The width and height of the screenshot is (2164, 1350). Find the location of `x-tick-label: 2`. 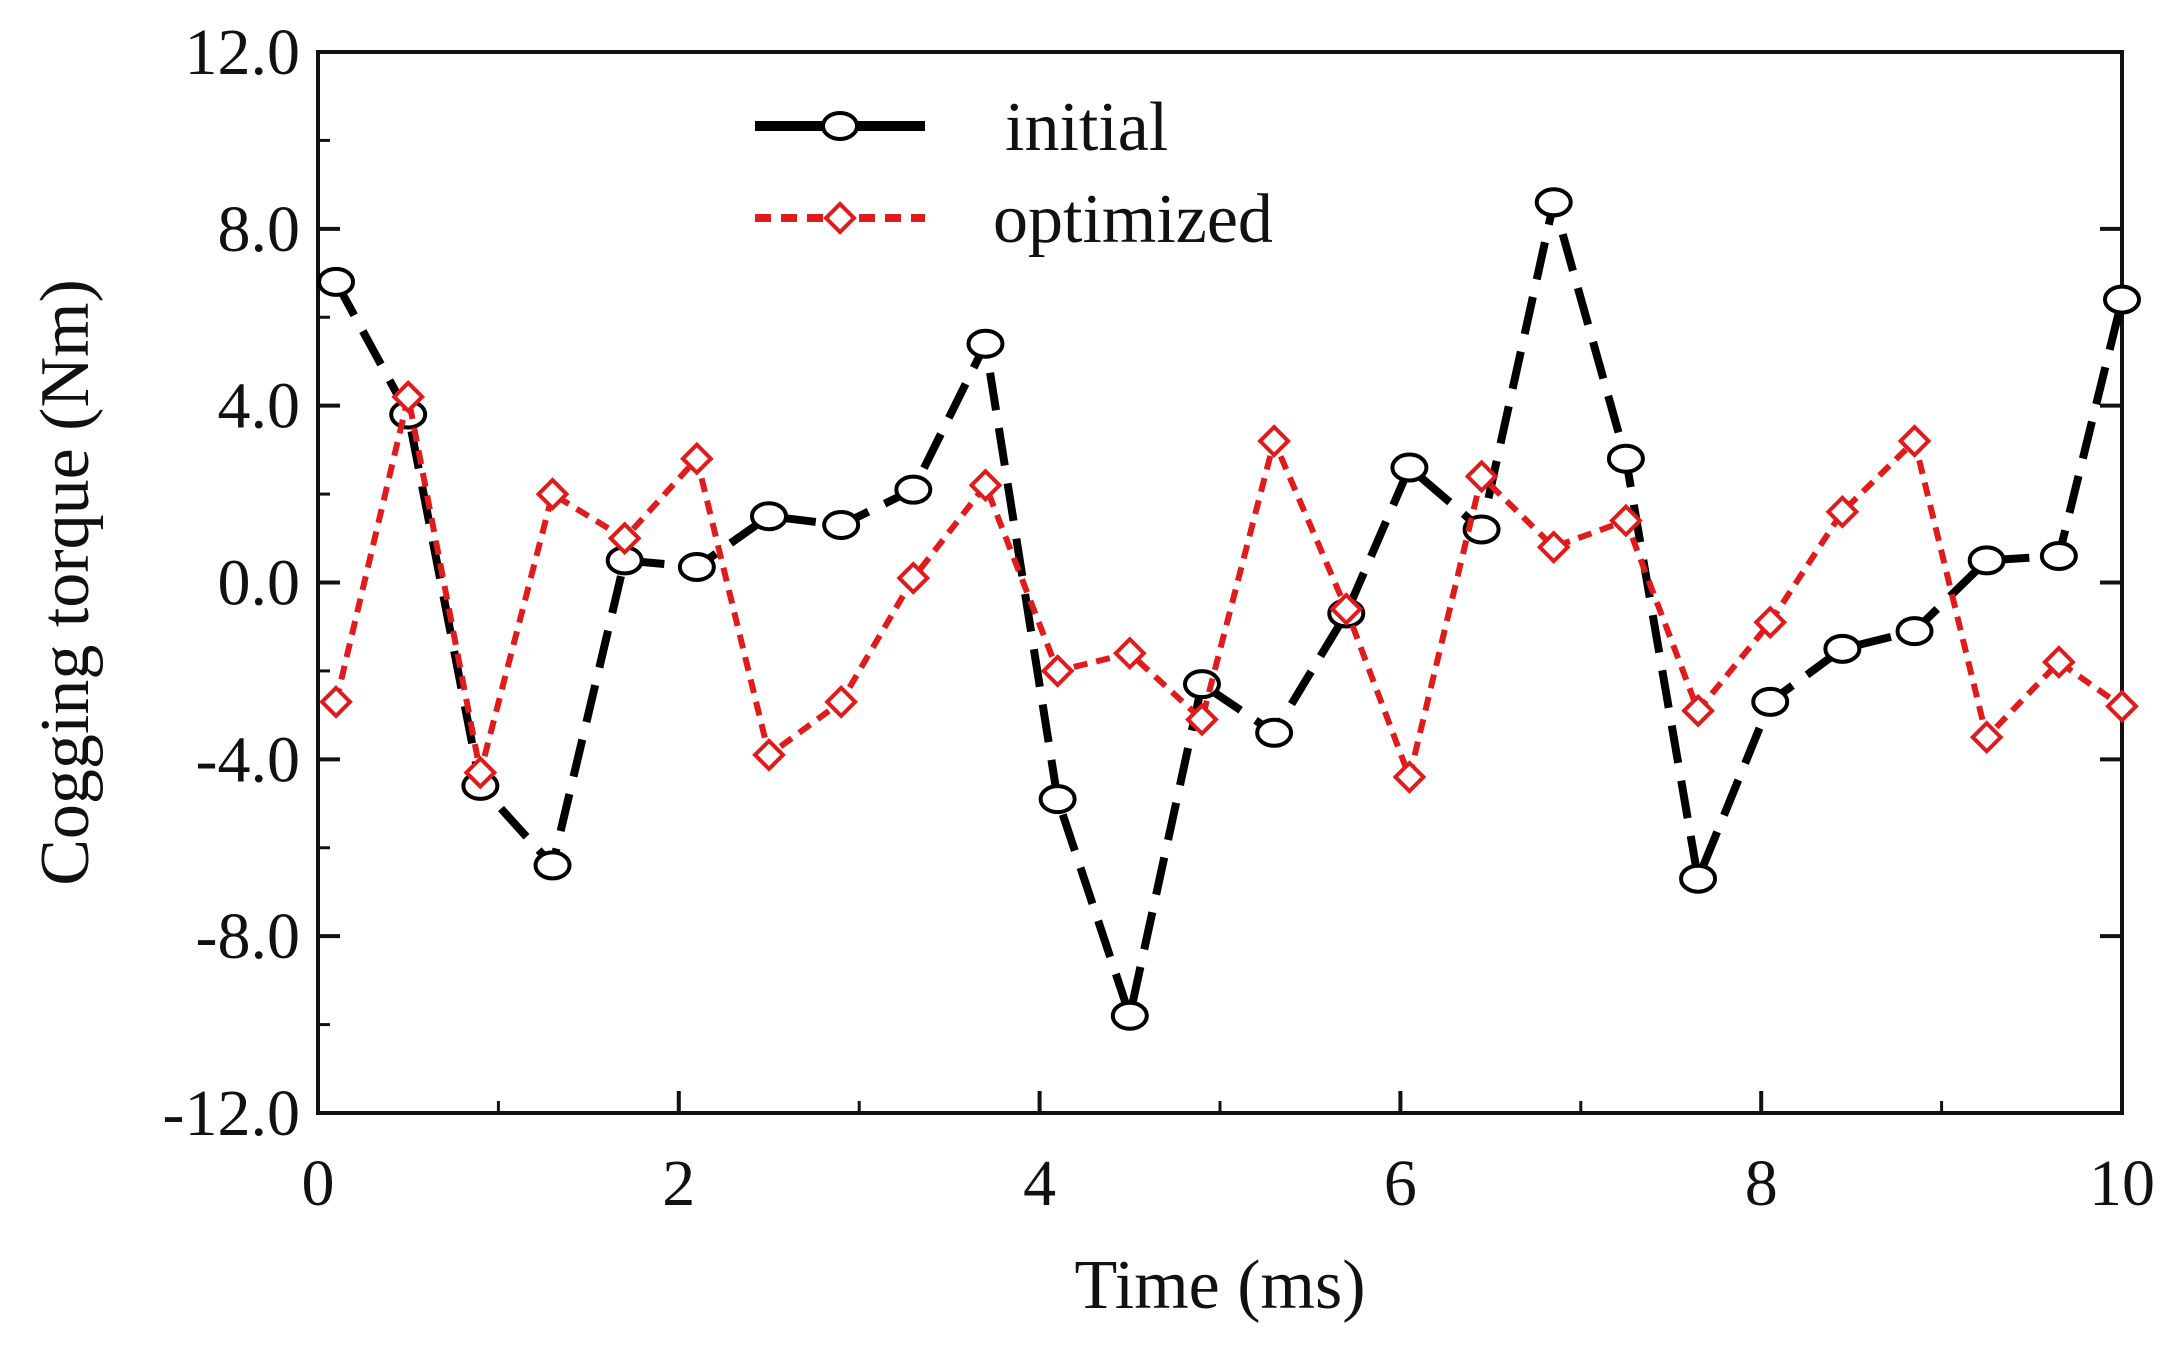

x-tick-label: 2 is located at coordinates (678, 1183).